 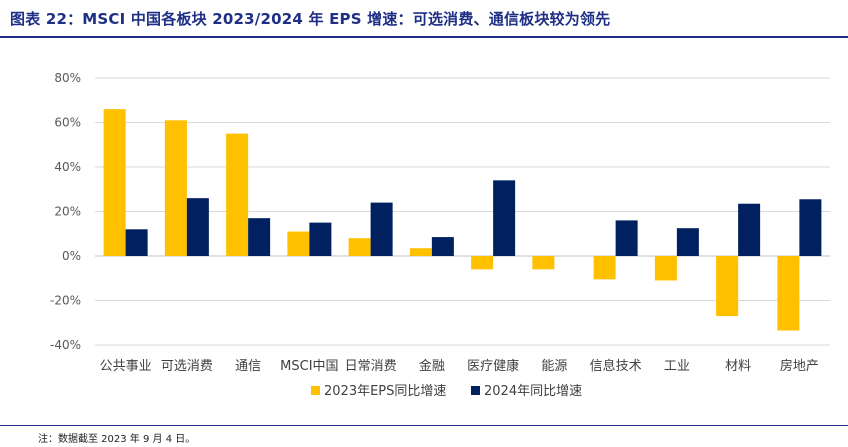 I want to click on legend: 2023年EPS同比增速 2024年同比增速, so click(x=446, y=391).